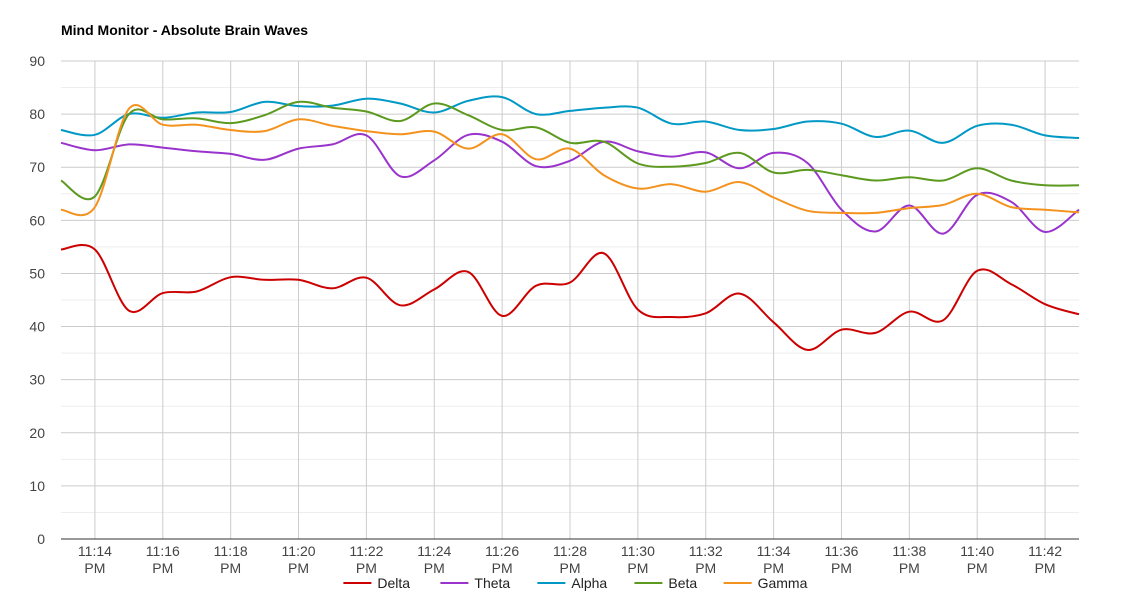 The image size is (1140, 600). What do you see at coordinates (37, 273) in the screenshot?
I see `y-tick-label: 50` at bounding box center [37, 273].